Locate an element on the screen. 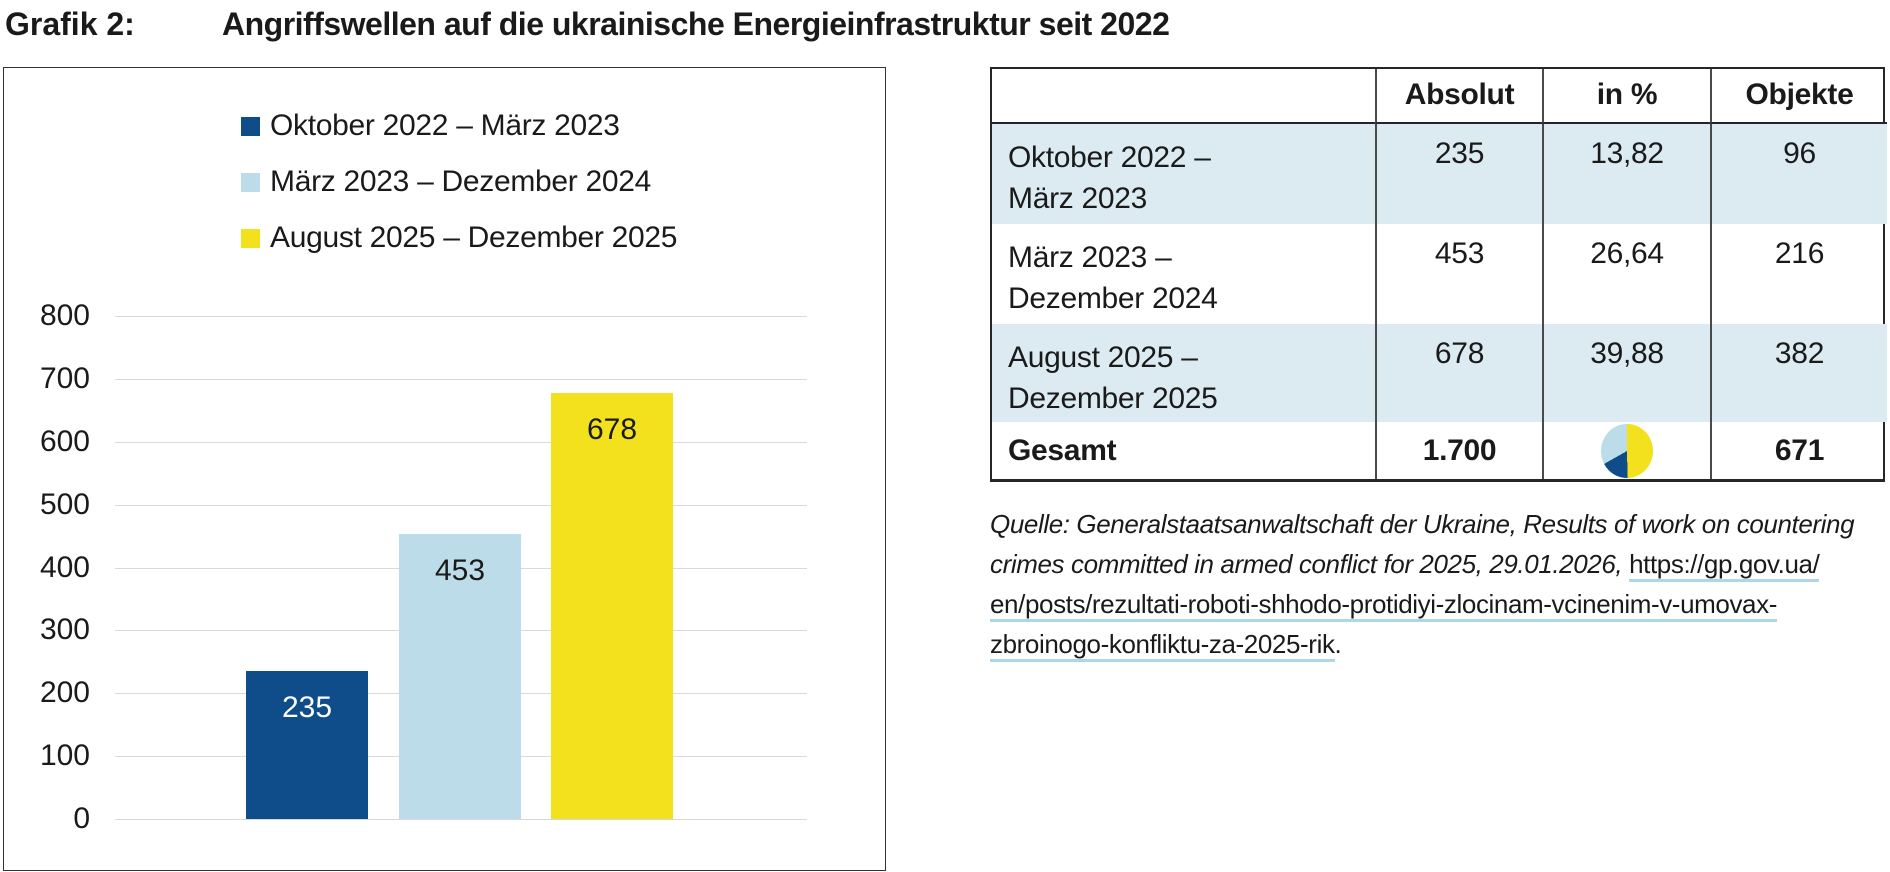  table-total-objekte: 671 is located at coordinates (1798, 450).